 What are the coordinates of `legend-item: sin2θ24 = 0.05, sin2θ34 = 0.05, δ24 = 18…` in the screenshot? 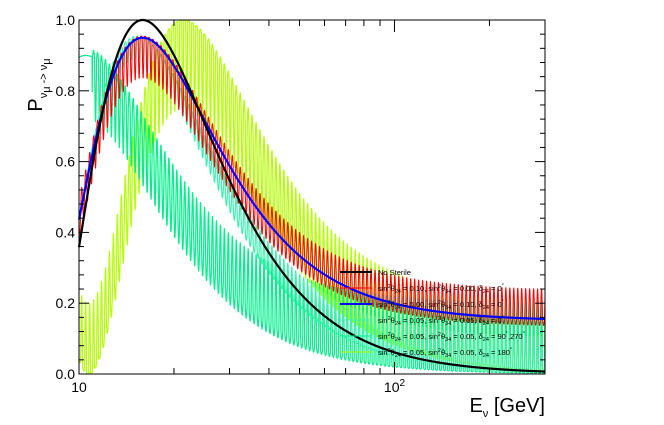 It's located at (426, 353).